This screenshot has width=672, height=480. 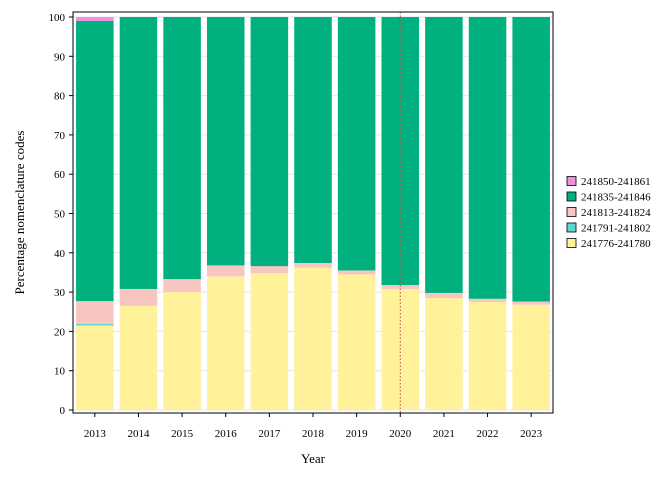 What do you see at coordinates (60, 372) in the screenshot?
I see `y-tick-label: 10` at bounding box center [60, 372].